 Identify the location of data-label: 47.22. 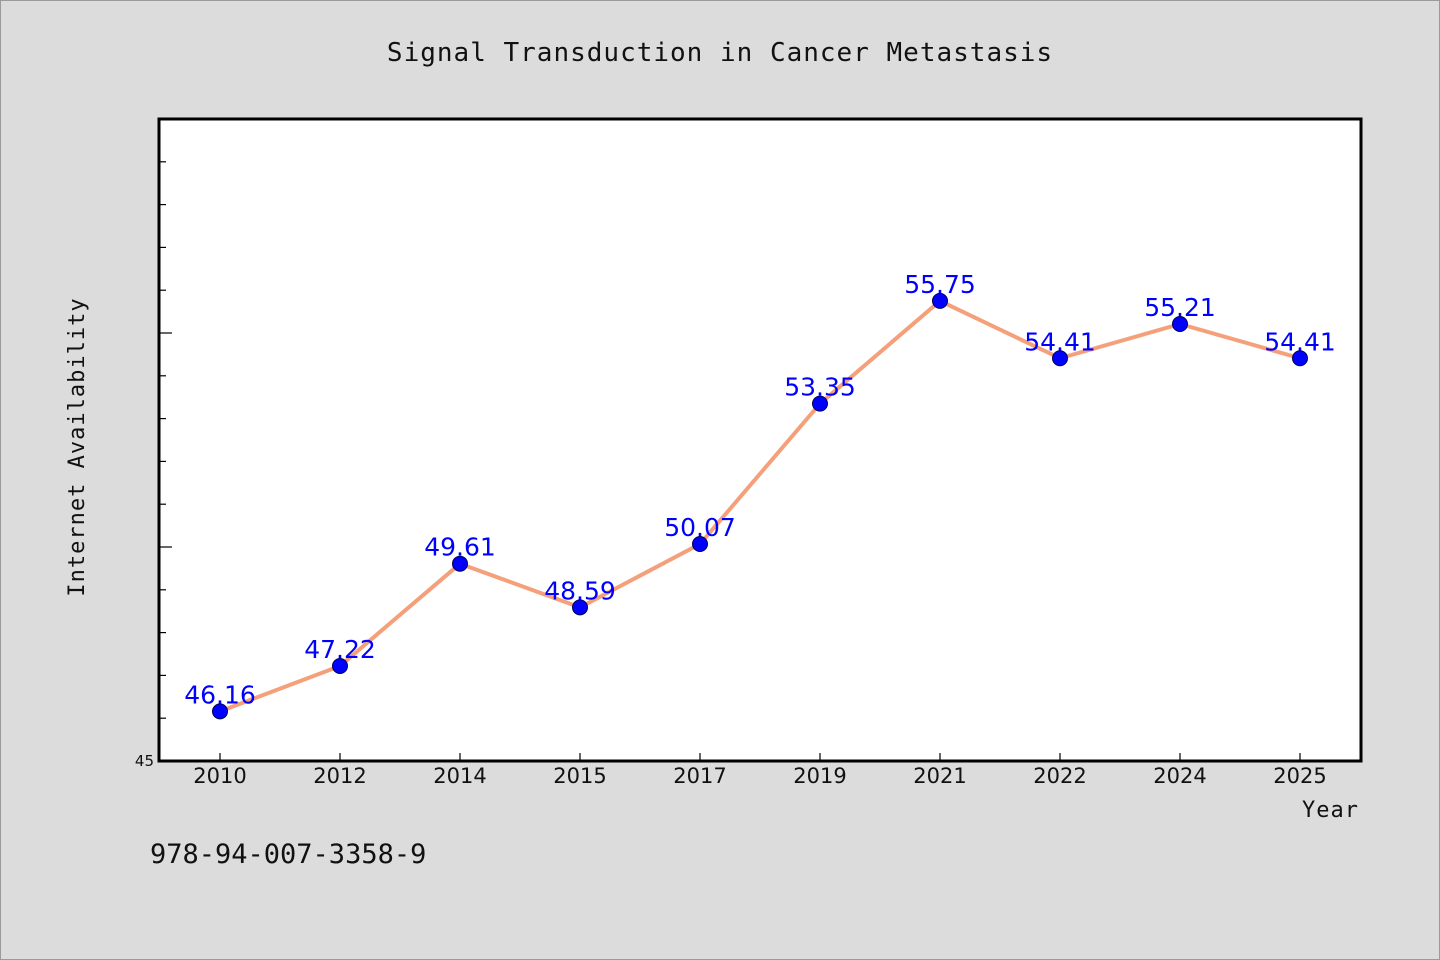
(340, 649).